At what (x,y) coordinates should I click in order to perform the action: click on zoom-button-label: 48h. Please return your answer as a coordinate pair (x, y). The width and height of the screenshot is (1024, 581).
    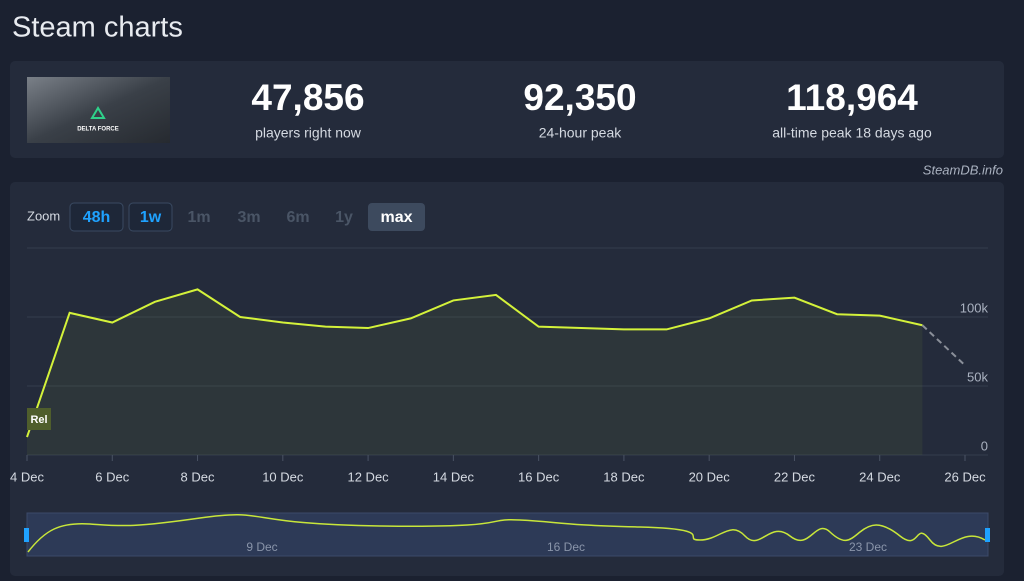
    Looking at the image, I should click on (97, 217).